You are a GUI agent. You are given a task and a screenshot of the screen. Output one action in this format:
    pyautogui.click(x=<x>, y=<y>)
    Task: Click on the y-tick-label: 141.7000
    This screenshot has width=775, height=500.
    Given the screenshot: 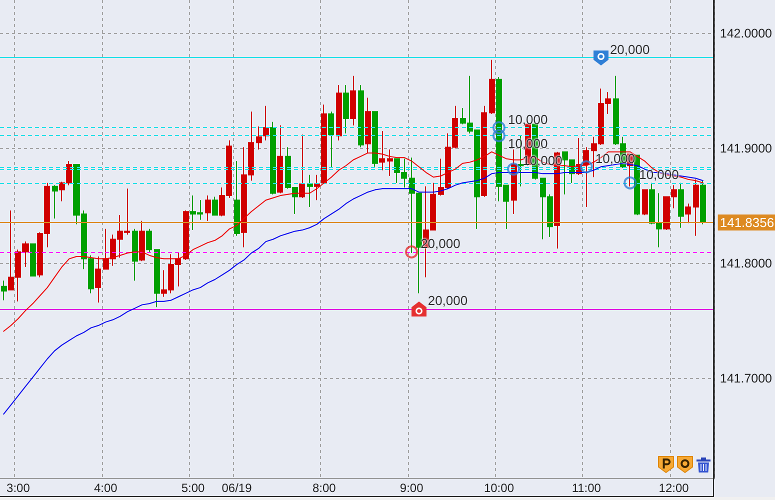 What is the action you would take?
    pyautogui.click(x=746, y=378)
    